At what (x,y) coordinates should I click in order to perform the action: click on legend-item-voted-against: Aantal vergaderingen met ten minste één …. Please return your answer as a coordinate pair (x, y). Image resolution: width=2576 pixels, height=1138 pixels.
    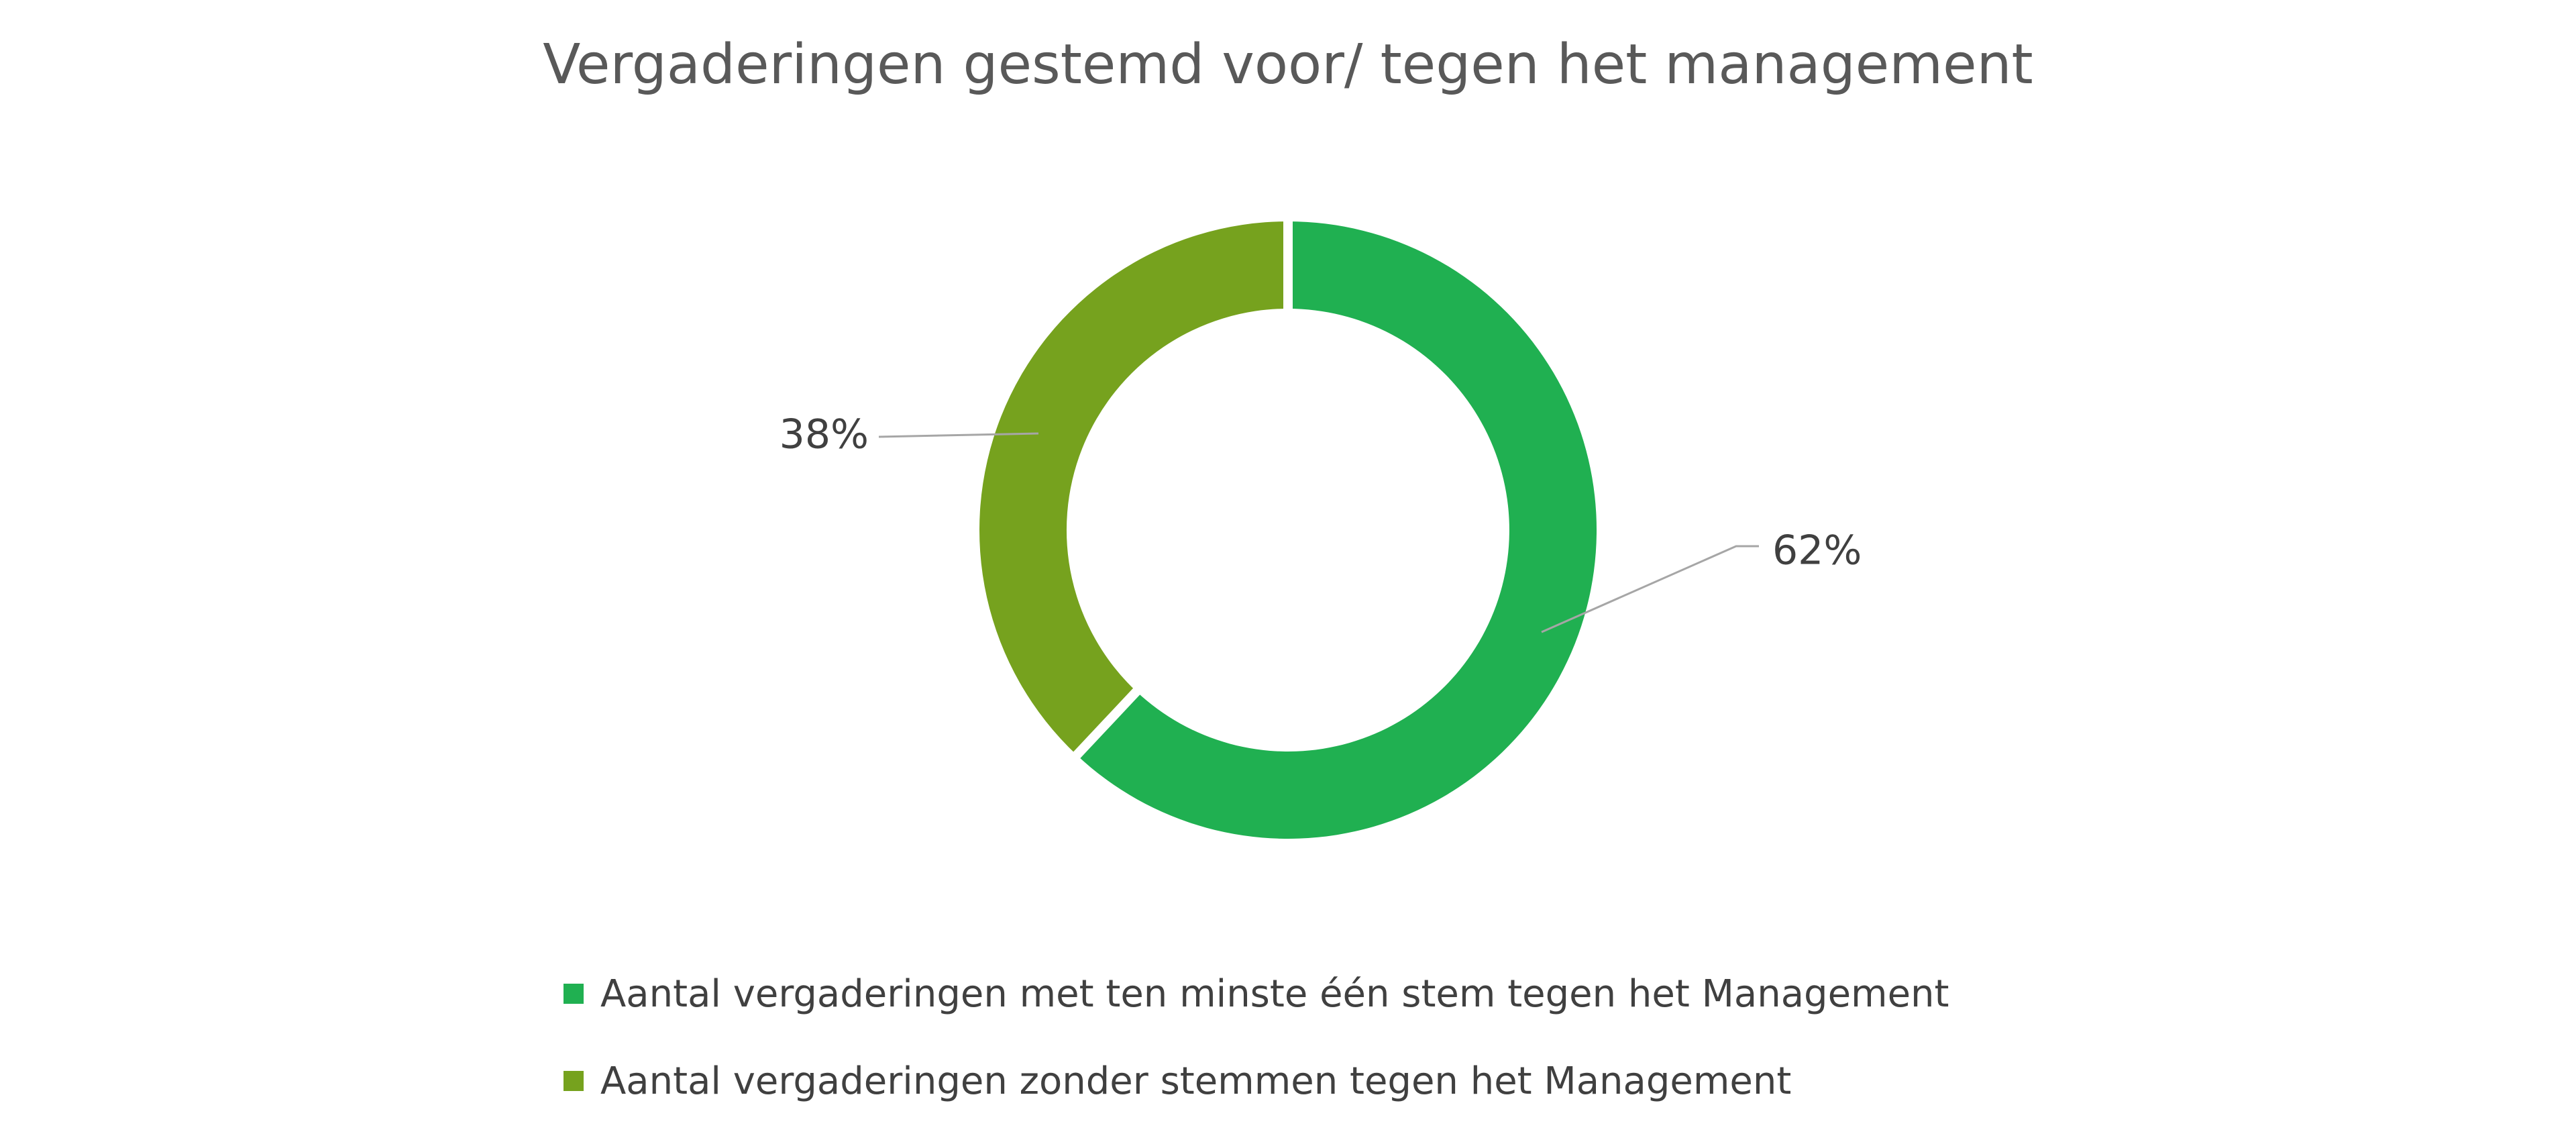
    Looking at the image, I should click on (1256, 993).